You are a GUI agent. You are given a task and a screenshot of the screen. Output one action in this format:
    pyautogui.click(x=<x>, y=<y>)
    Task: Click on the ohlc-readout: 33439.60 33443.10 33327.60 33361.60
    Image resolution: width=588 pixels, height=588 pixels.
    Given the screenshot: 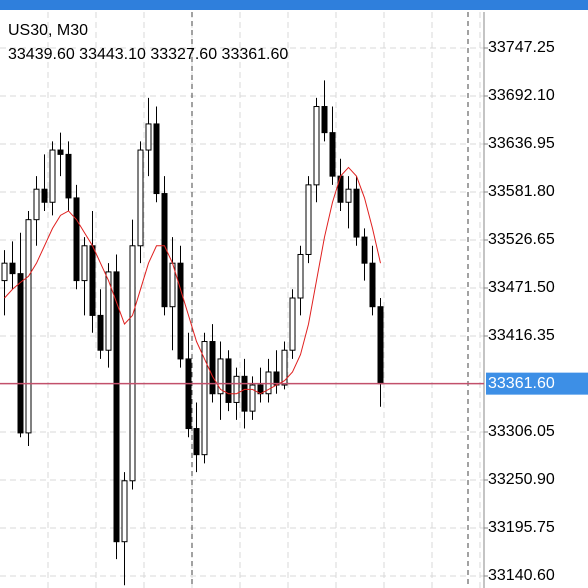 What is the action you would take?
    pyautogui.click(x=148, y=54)
    